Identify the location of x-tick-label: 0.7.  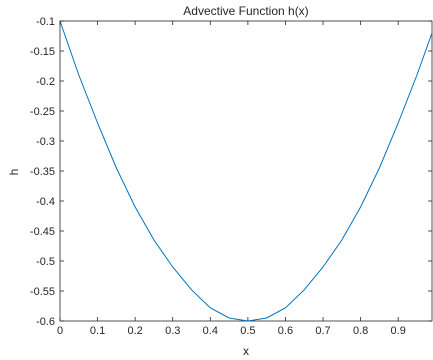
(322, 331).